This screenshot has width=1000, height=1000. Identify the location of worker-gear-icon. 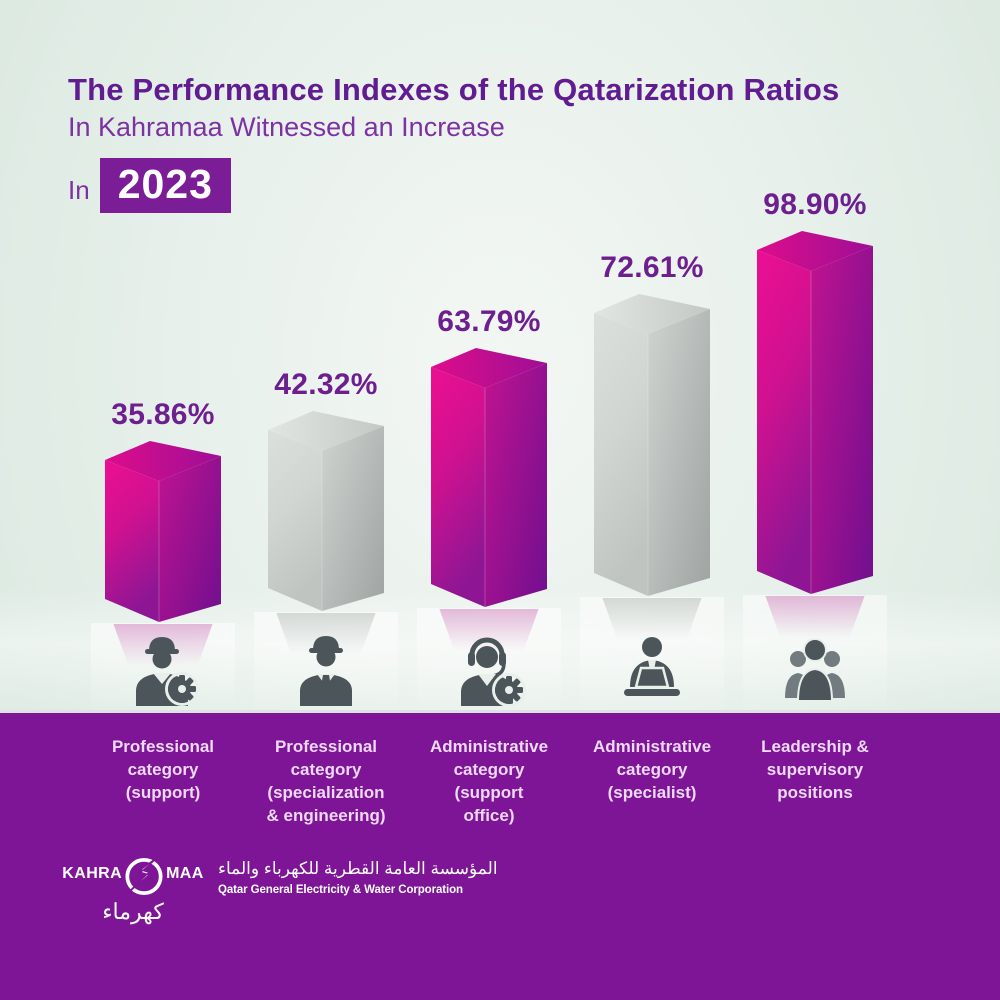
(167, 671).